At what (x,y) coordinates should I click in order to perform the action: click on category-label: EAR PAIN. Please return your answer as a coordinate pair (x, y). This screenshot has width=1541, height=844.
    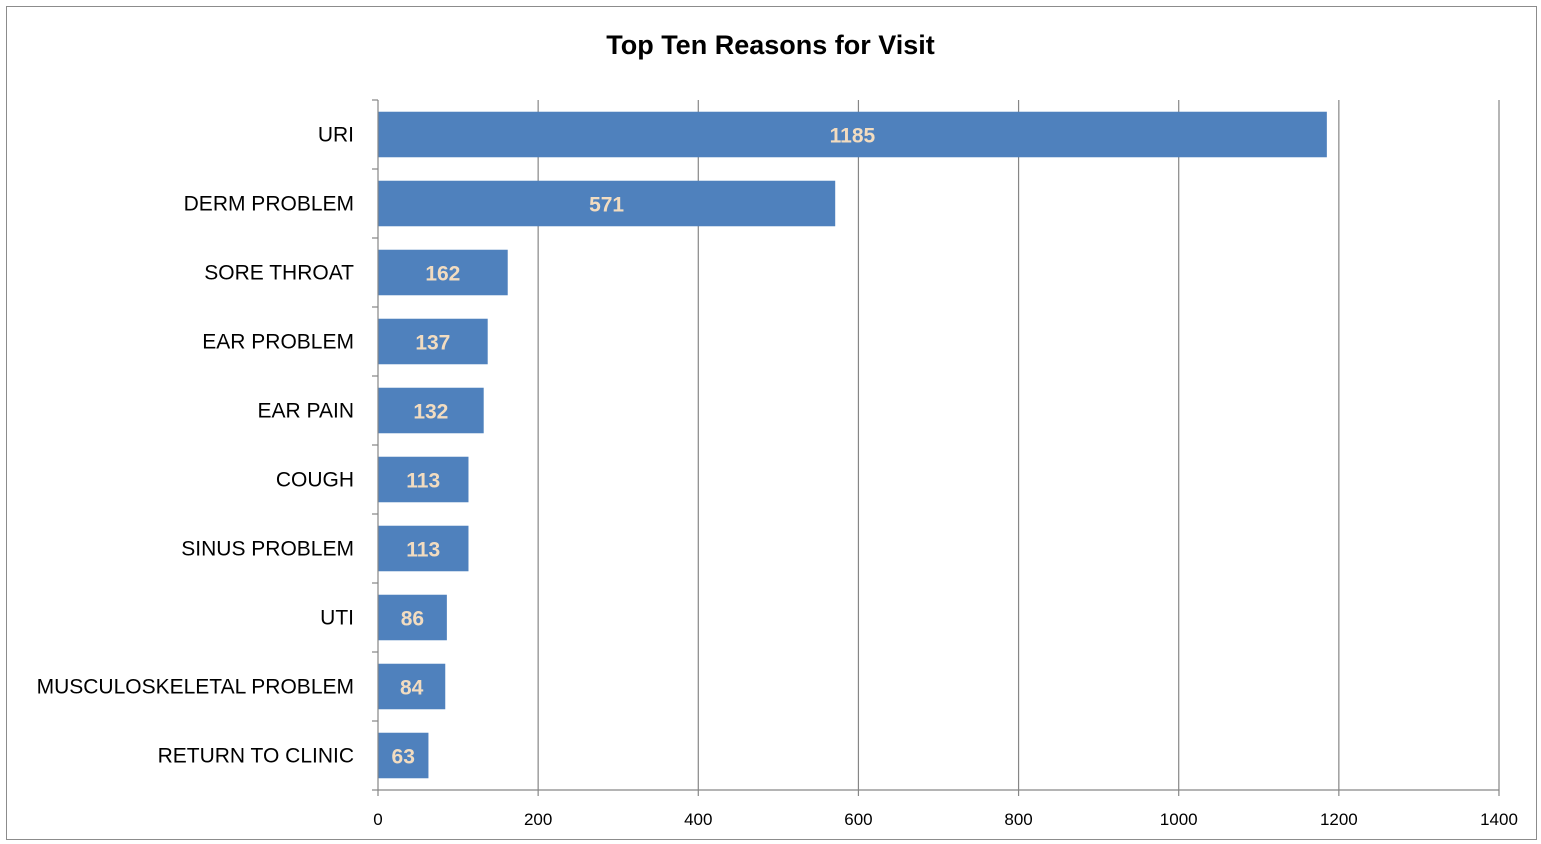
    Looking at the image, I should click on (306, 411).